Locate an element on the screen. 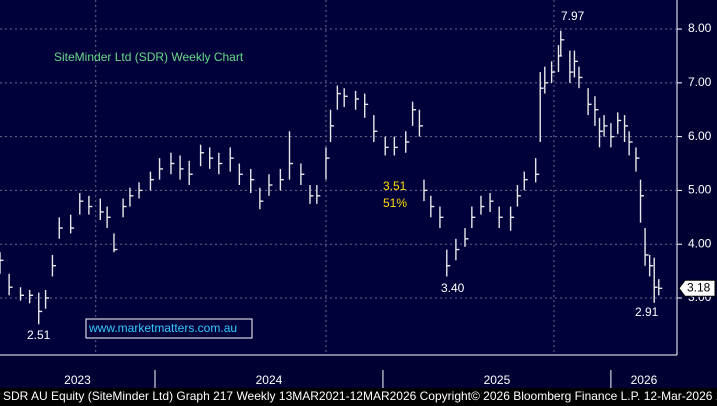 This screenshot has width=717, height=406. last-value-label: 3.18 is located at coordinates (699, 287).